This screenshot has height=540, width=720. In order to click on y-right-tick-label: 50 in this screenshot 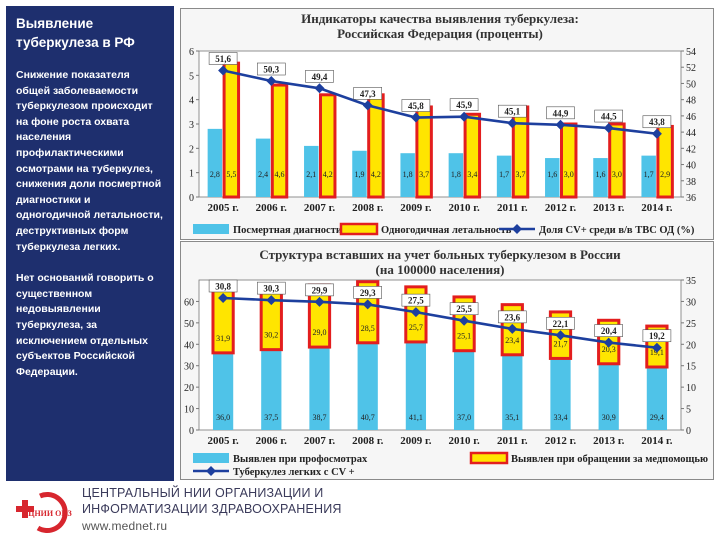, I will do `click(691, 84)`.